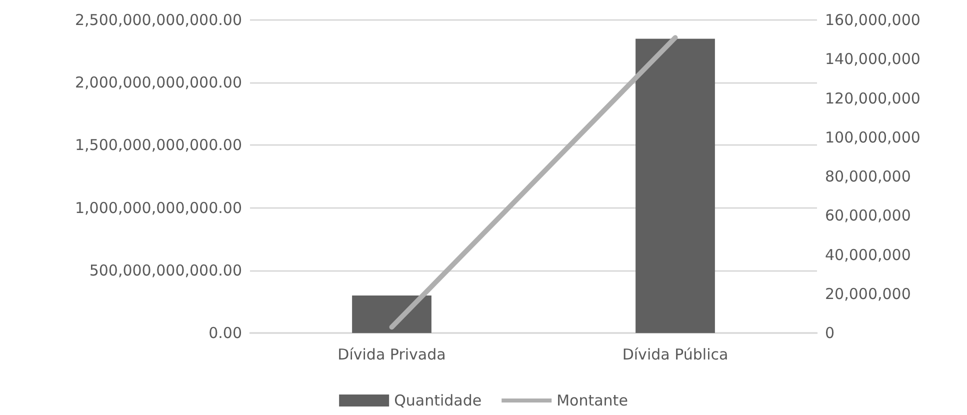  What do you see at coordinates (225, 333) in the screenshot?
I see `y-tick-label: 0.00` at bounding box center [225, 333].